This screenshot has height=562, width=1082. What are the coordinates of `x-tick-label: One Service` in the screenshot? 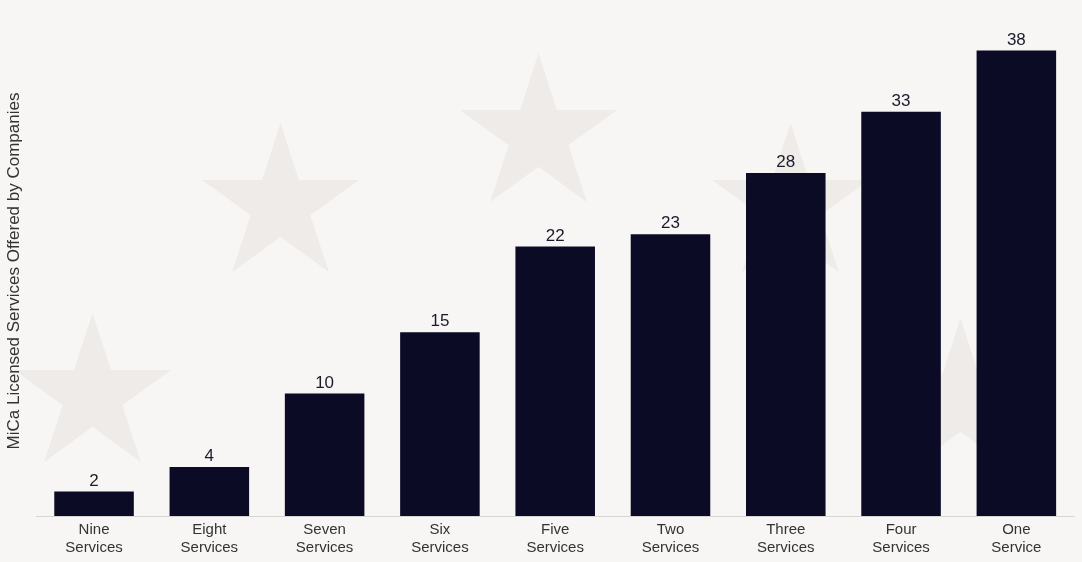 It's located at (1016, 538).